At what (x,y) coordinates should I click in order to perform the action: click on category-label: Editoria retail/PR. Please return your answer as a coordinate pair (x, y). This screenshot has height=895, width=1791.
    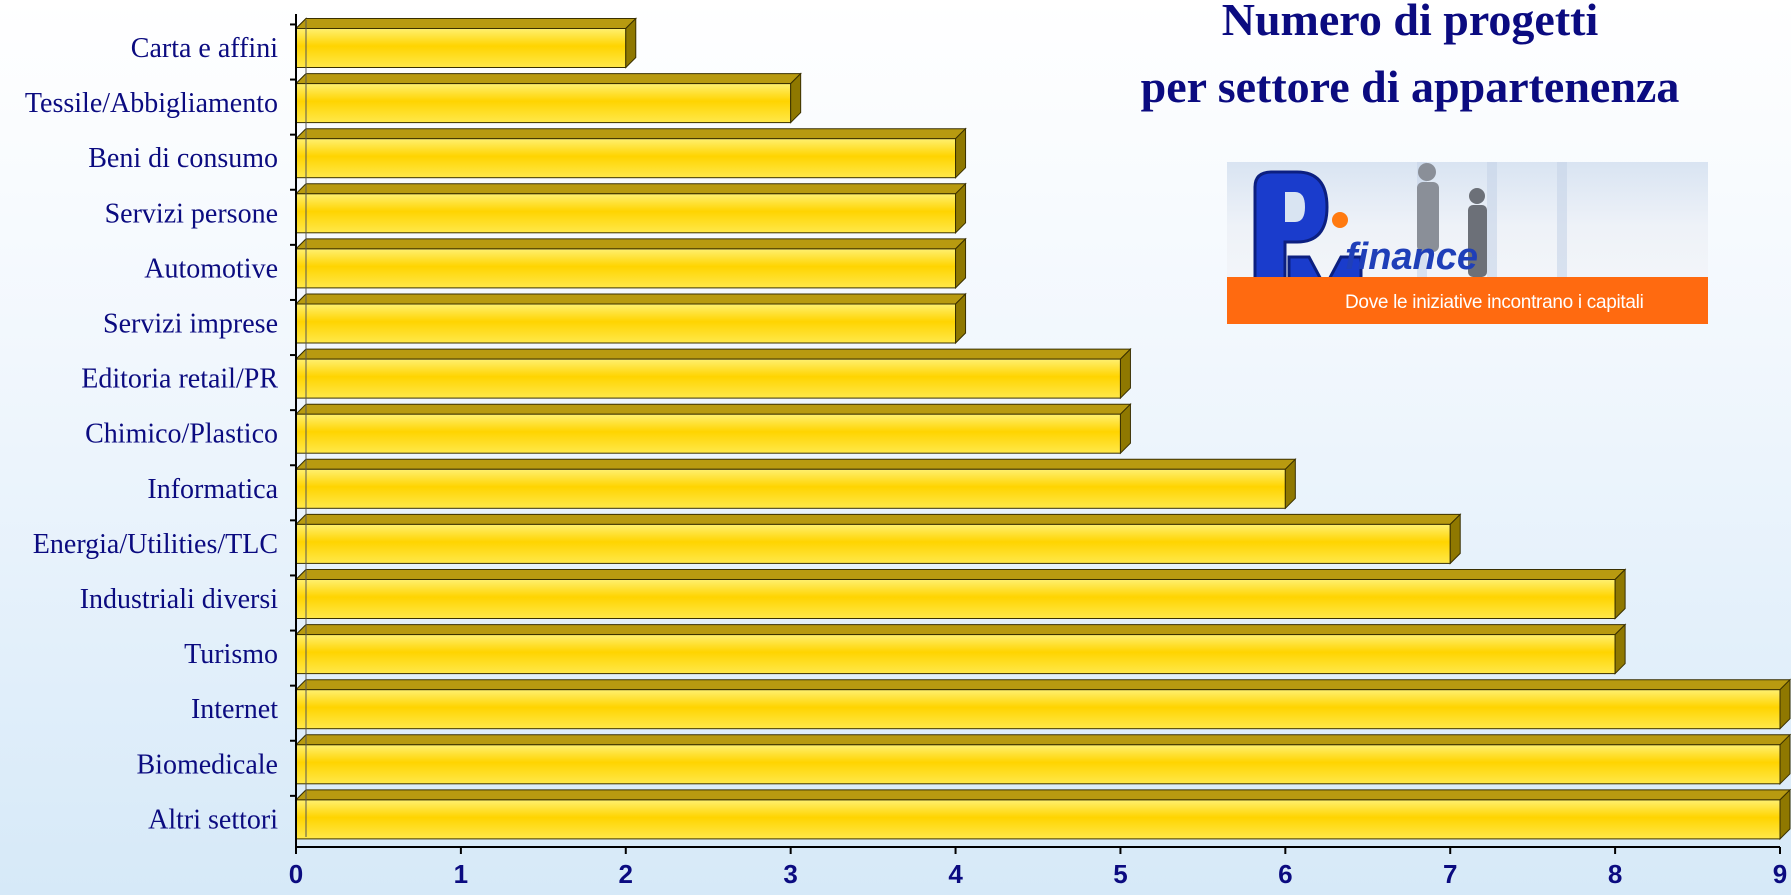
    Looking at the image, I should click on (179, 379).